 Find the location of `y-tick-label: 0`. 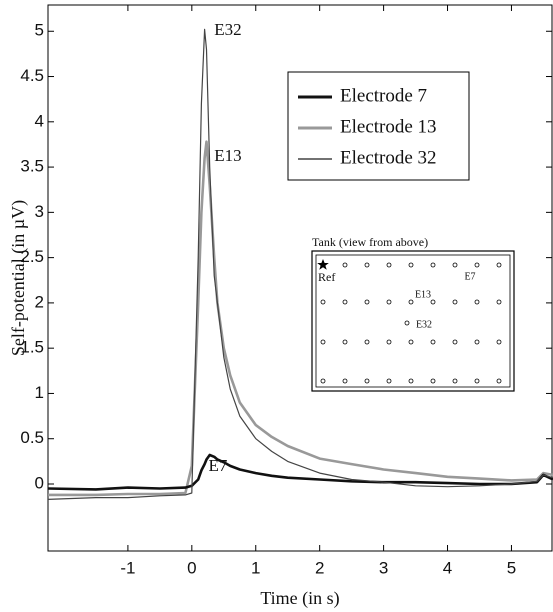

y-tick-label: 0 is located at coordinates (39, 482).